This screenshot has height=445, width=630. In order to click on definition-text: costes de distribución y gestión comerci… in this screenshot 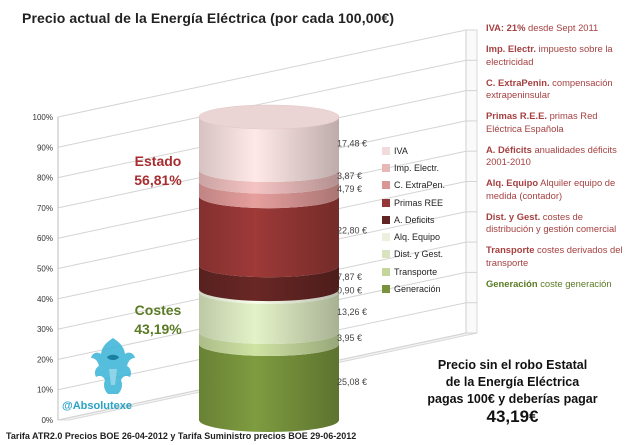, I will do `click(551, 222)`.